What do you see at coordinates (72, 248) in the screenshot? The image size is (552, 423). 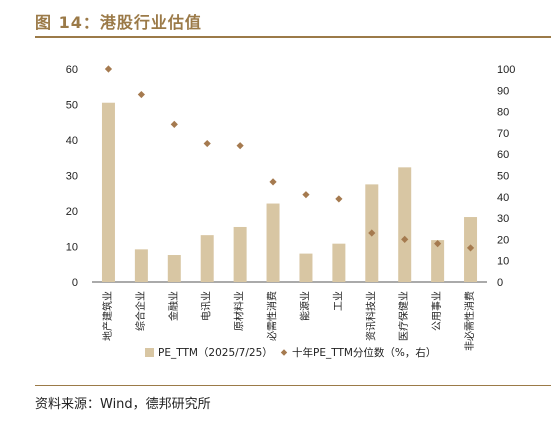 I see `y-left-tick-label: 10` at bounding box center [72, 248].